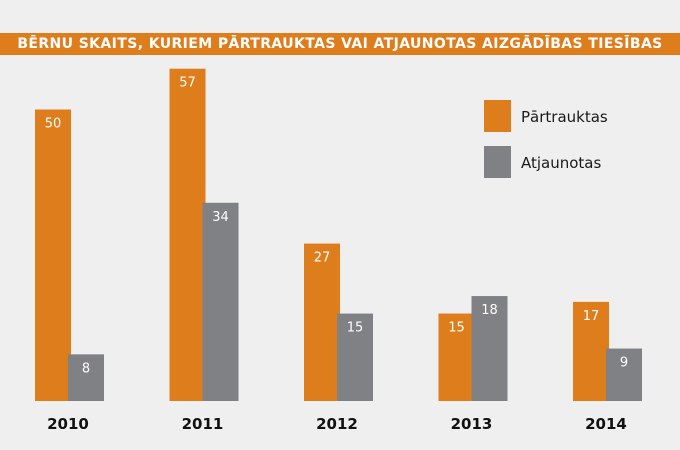 This screenshot has width=680, height=450. I want to click on data-label-2012-series-1: 27, so click(322, 258).